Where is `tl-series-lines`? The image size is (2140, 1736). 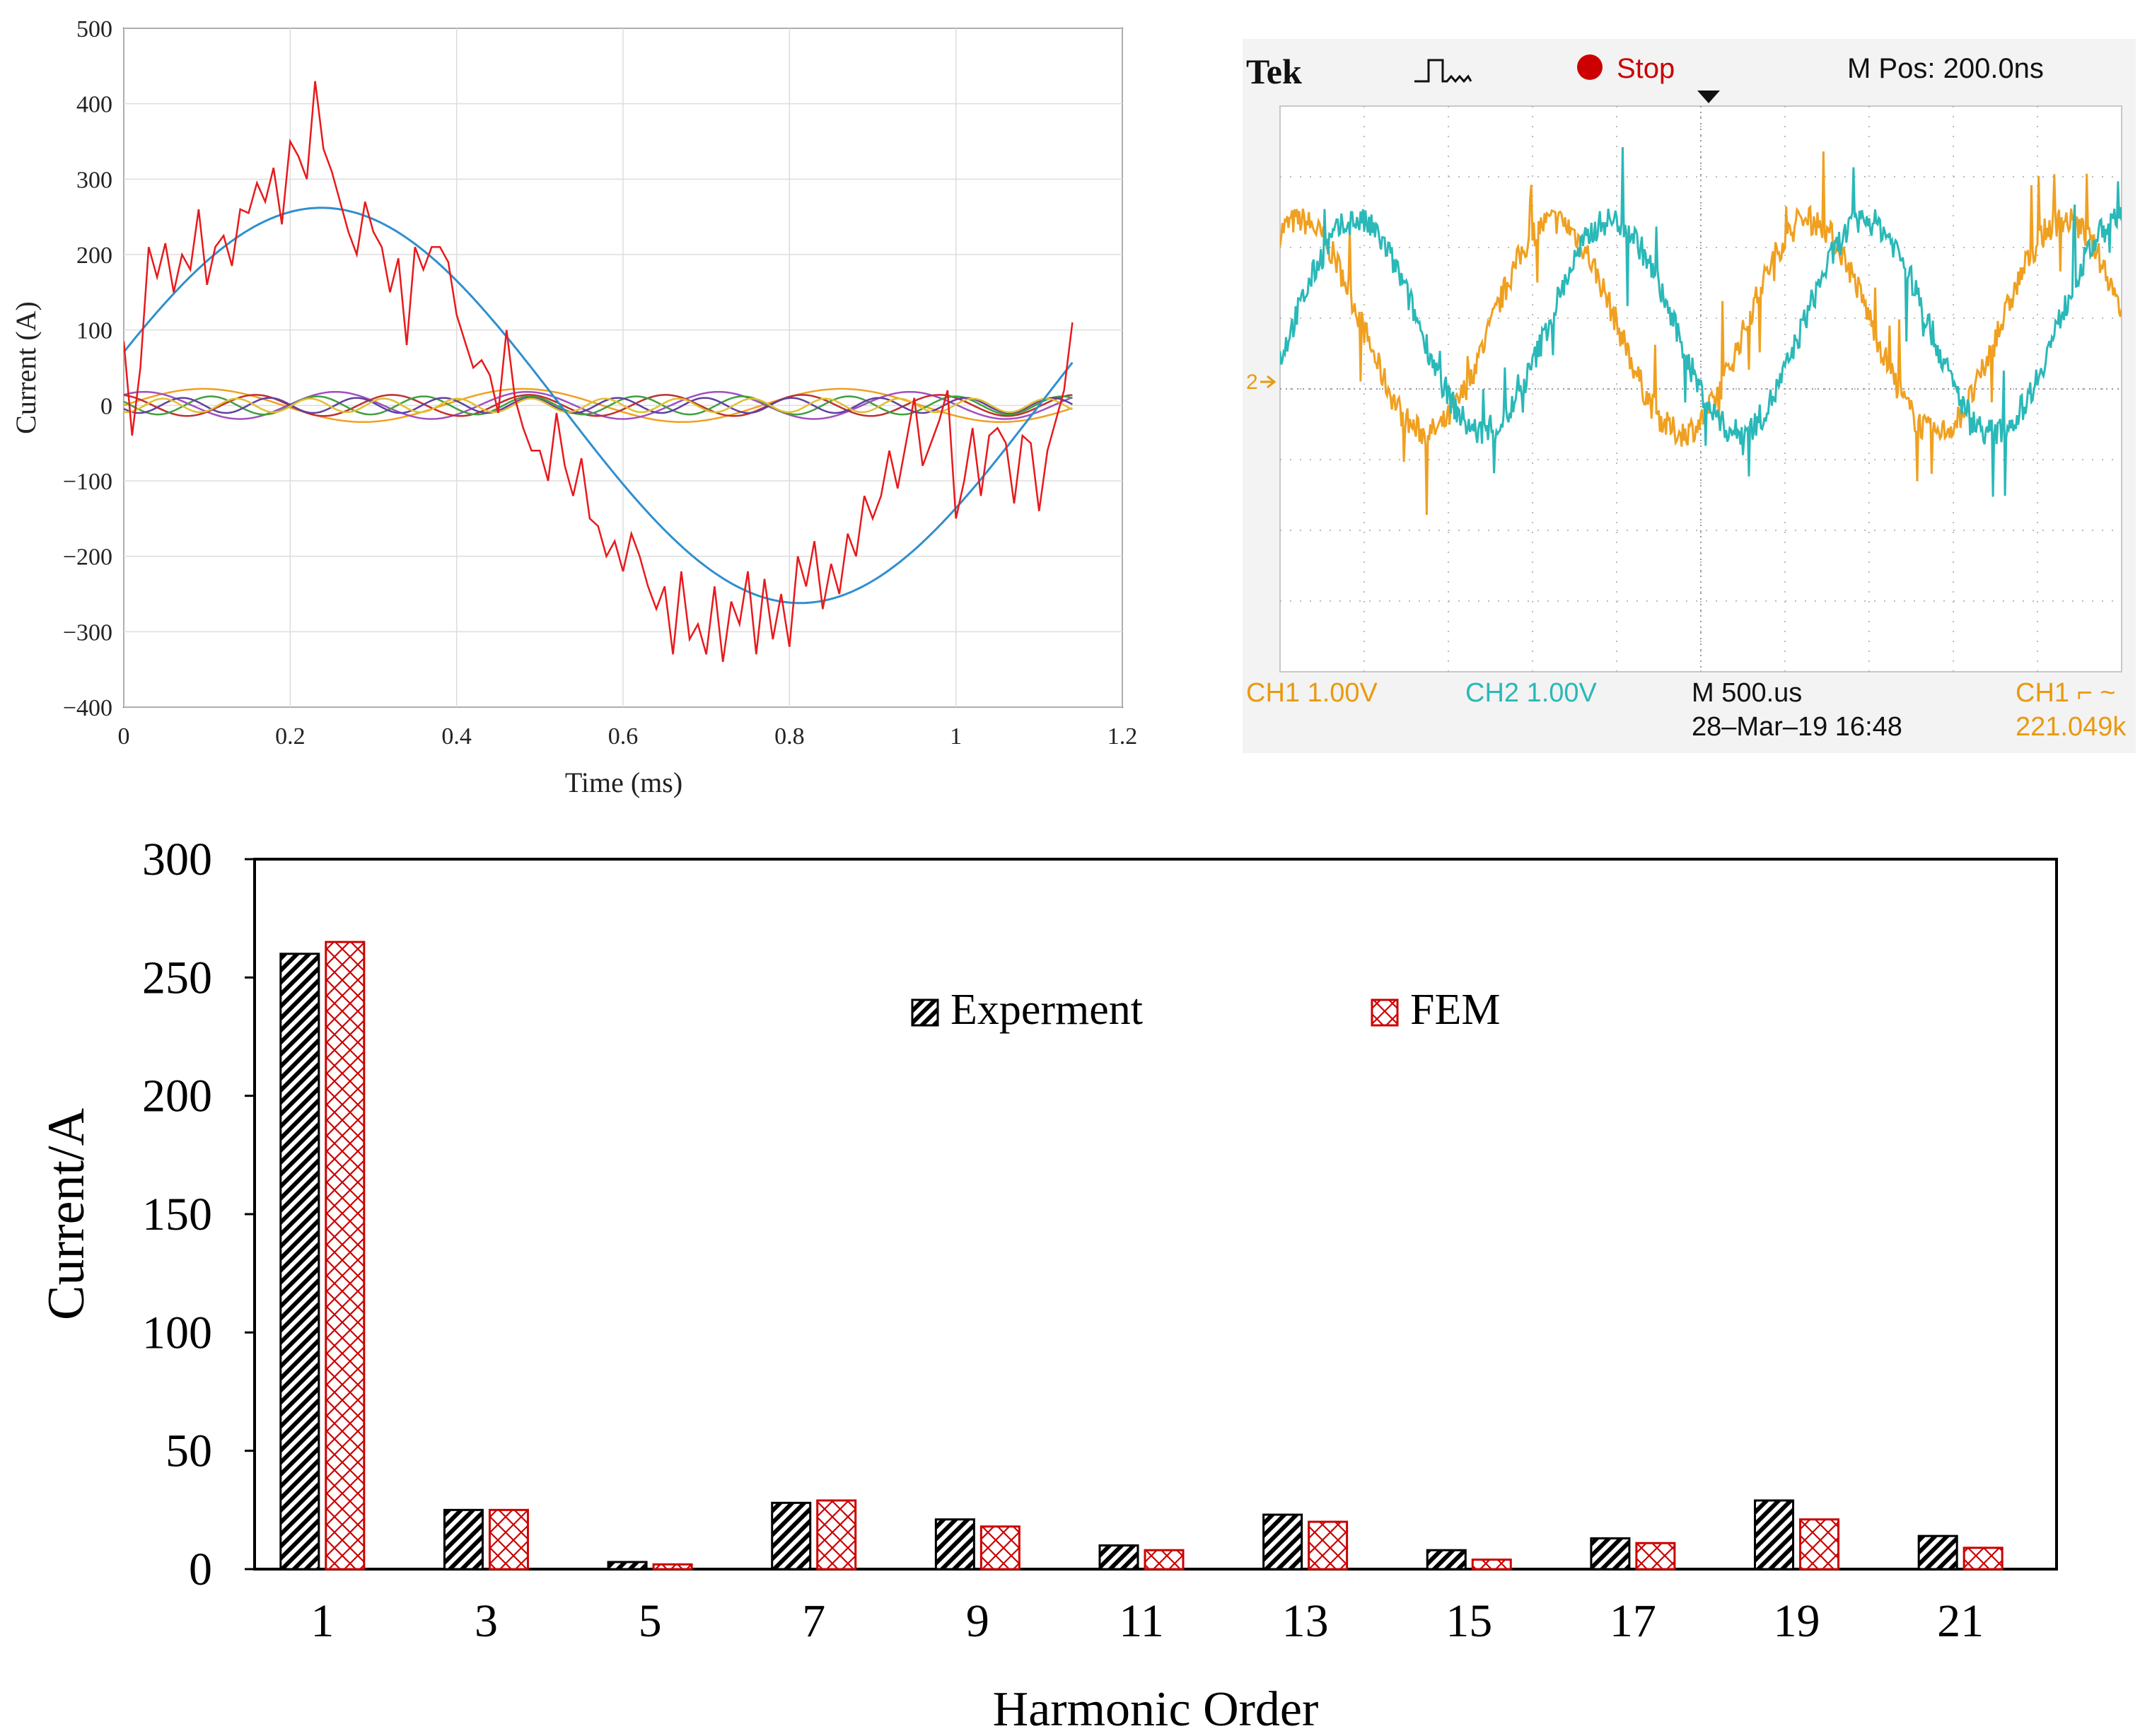 tl-series-lines is located at coordinates (599, 372).